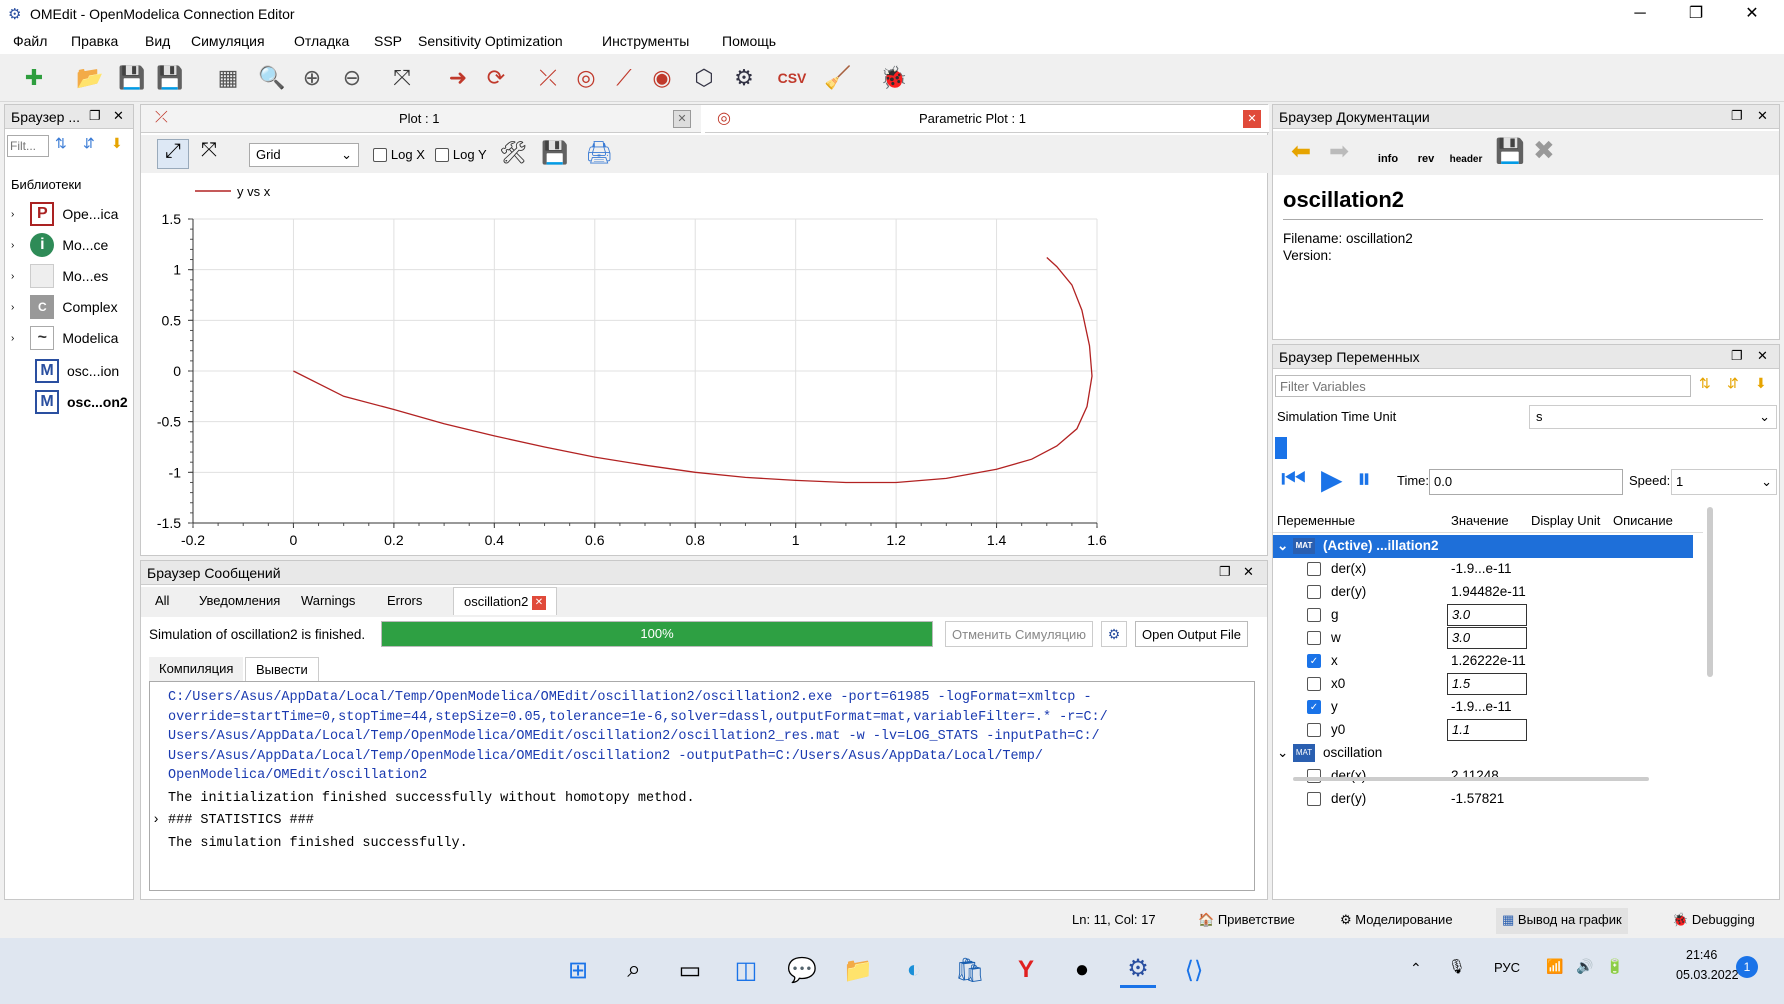  What do you see at coordinates (1396, 921) in the screenshot?
I see `perspective-modeling: ⚙ Моделирование` at bounding box center [1396, 921].